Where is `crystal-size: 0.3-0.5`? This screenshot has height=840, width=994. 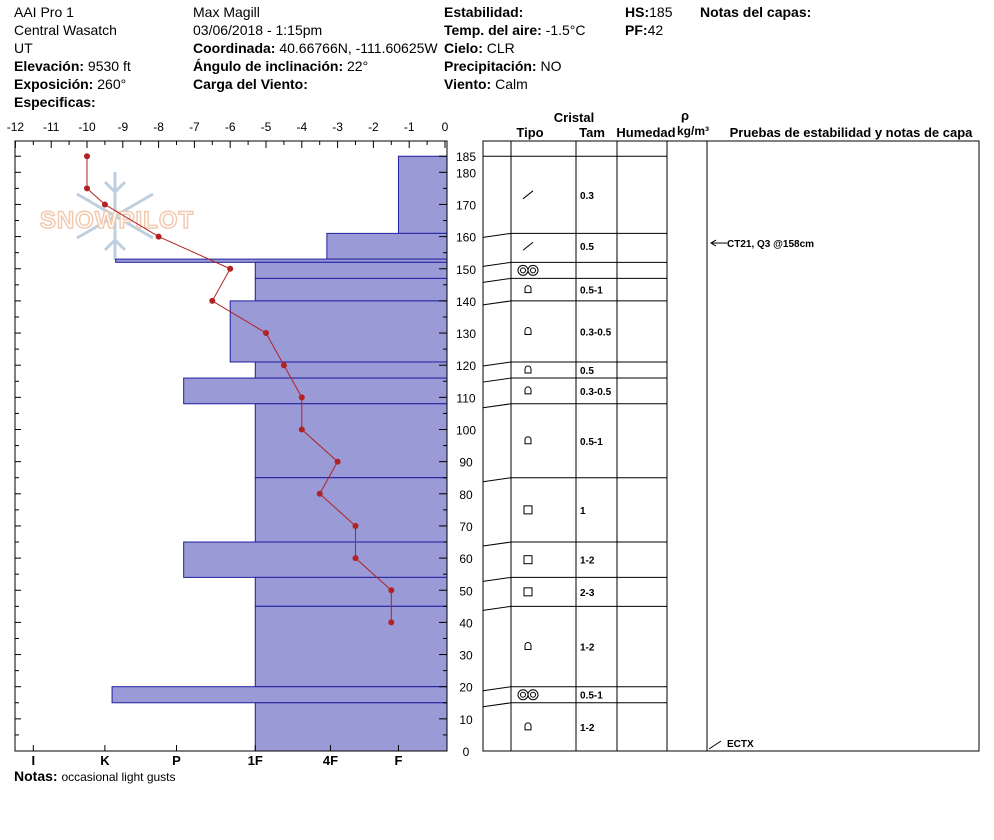
crystal-size: 0.3-0.5 is located at coordinates (596, 392).